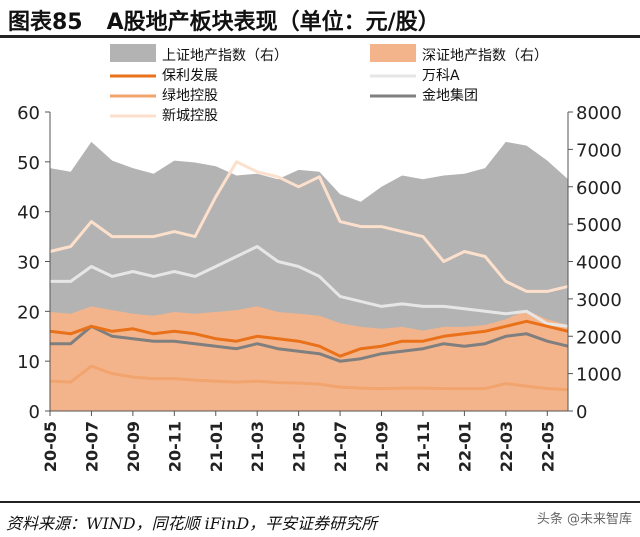 The width and height of the screenshot is (640, 537). I want to click on x-tick-label: 21-05, so click(299, 446).